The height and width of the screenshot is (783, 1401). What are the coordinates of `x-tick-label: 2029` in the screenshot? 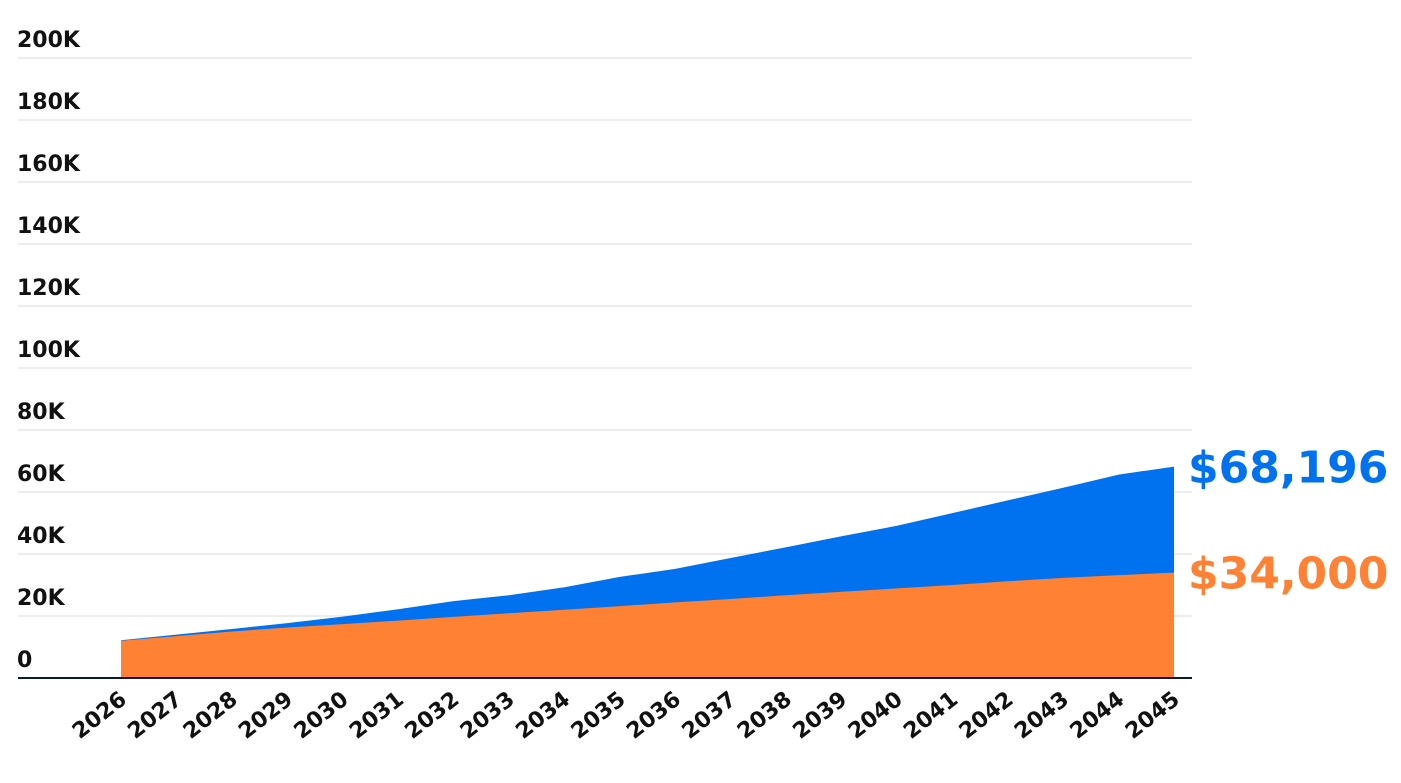 It's located at (266, 715).